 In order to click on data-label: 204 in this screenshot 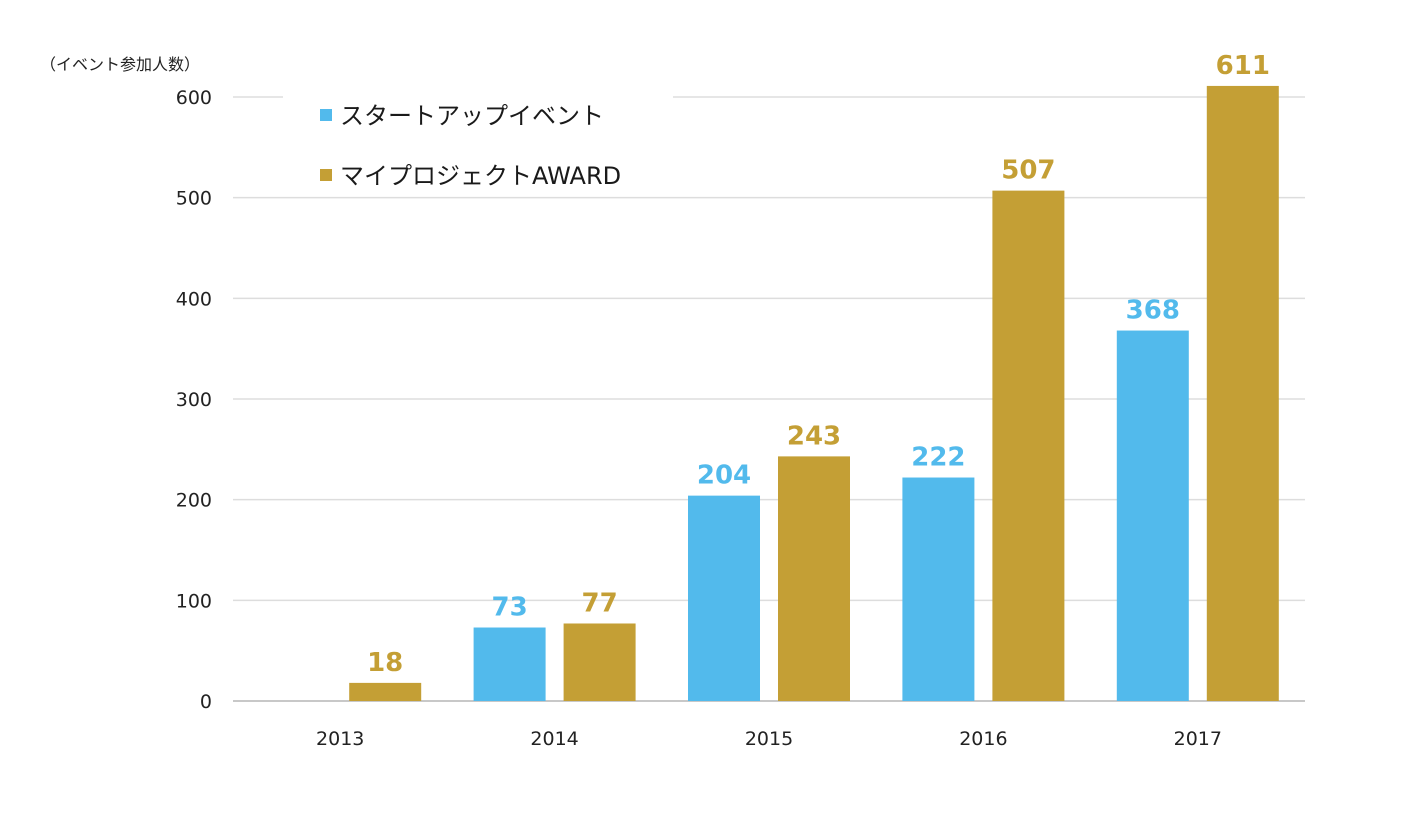, I will do `click(724, 476)`.